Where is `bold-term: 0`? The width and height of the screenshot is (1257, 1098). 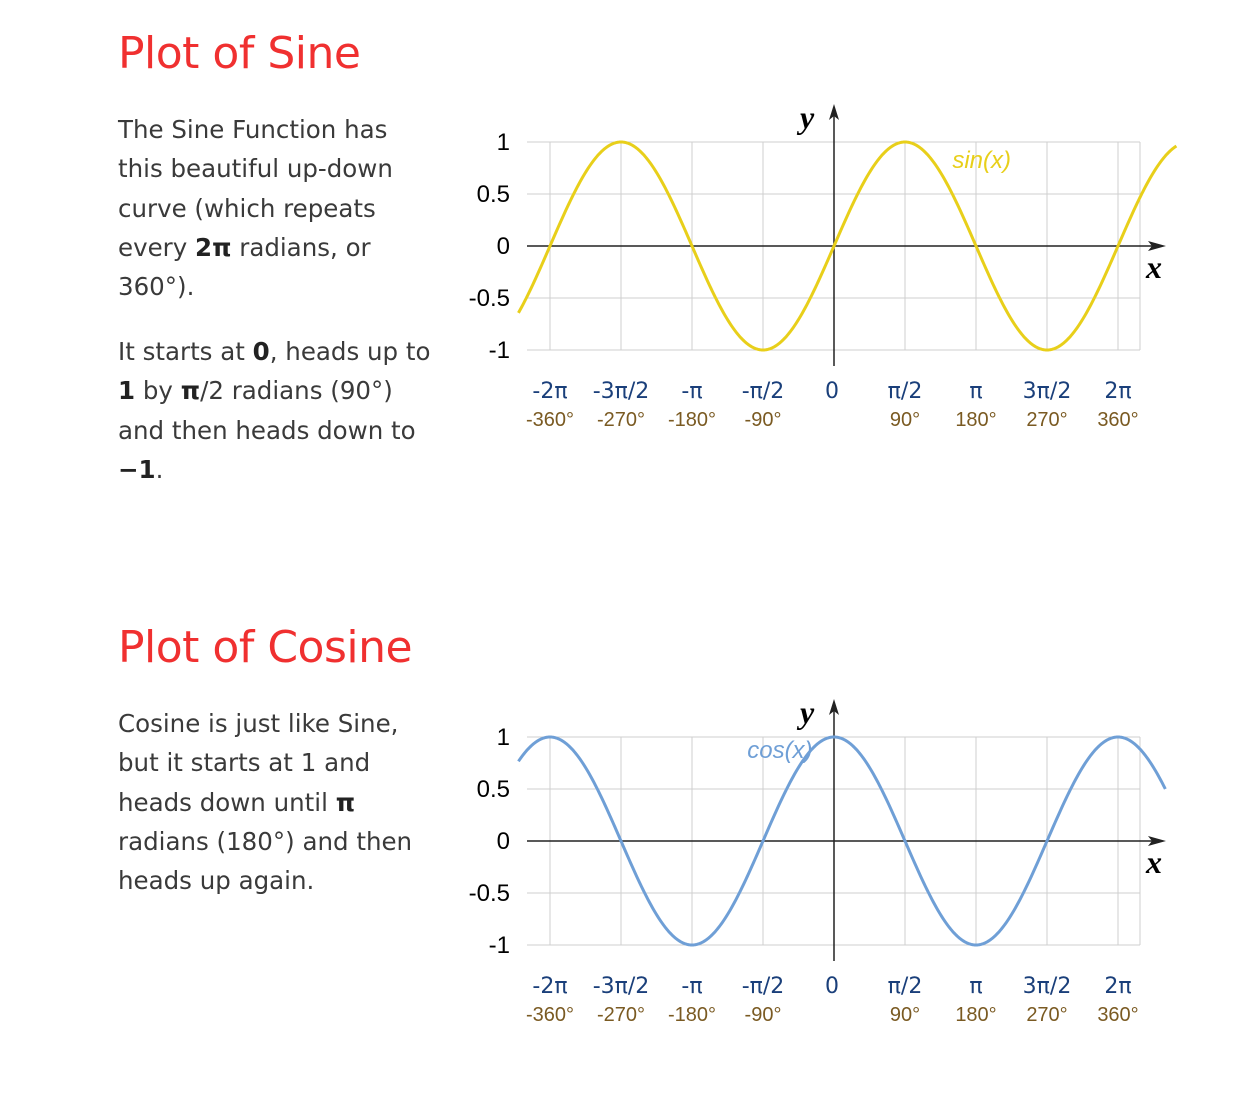 bold-term: 0 is located at coordinates (261, 351).